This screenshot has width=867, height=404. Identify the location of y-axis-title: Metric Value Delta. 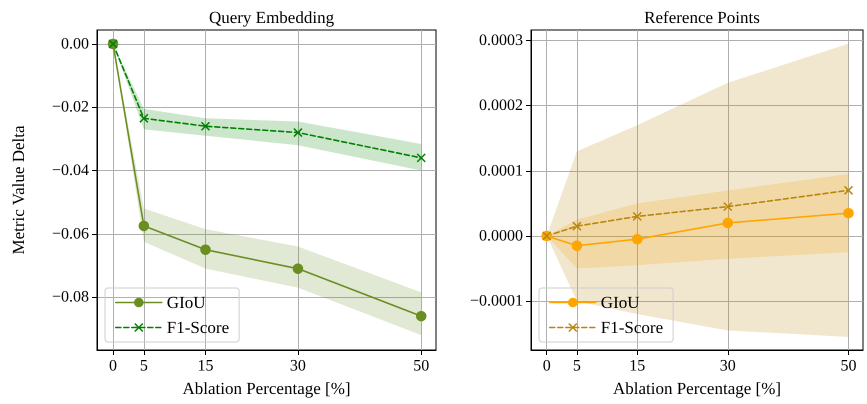
(18, 190).